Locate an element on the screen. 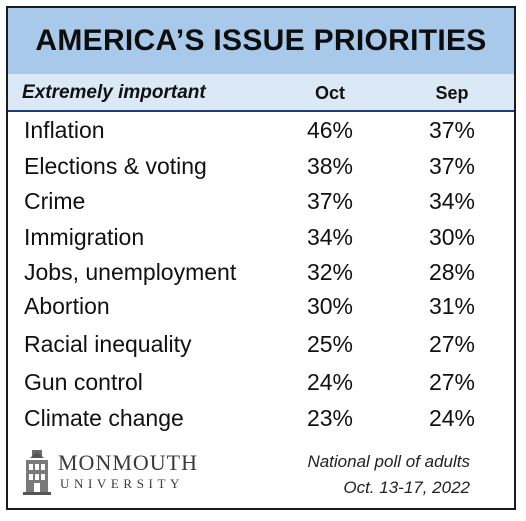 The width and height of the screenshot is (526, 521). value-oct: 34% is located at coordinates (330, 237).